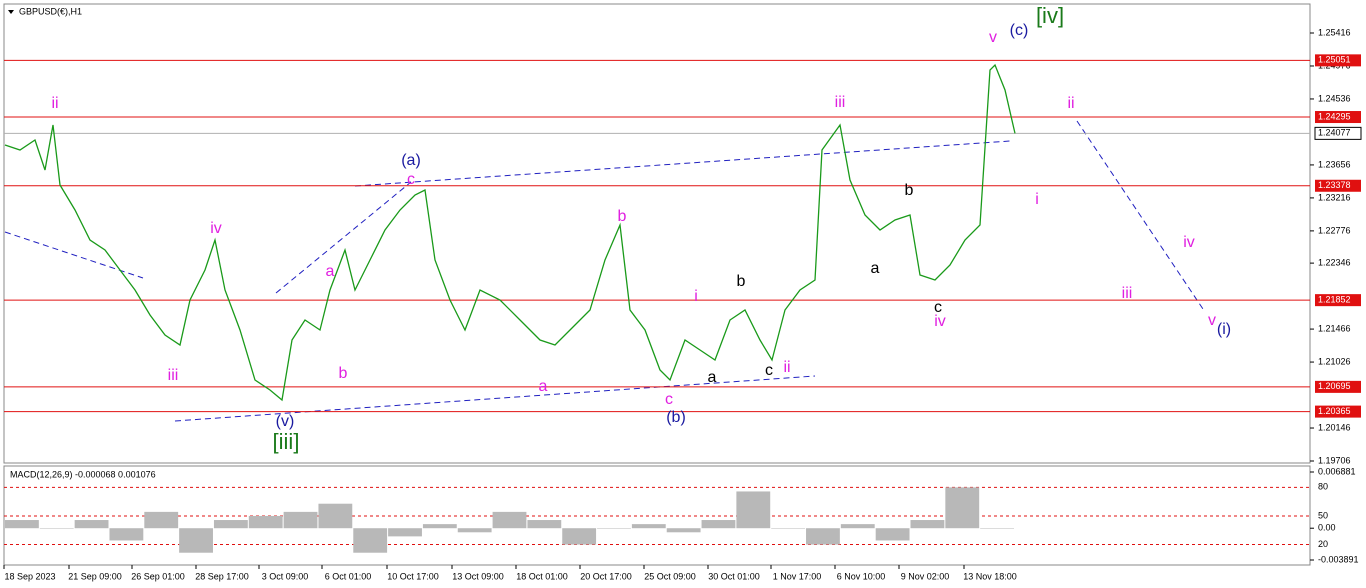 Image resolution: width=1366 pixels, height=588 pixels. I want to click on x-tick-label: 1 Nov 17:00, so click(797, 576).